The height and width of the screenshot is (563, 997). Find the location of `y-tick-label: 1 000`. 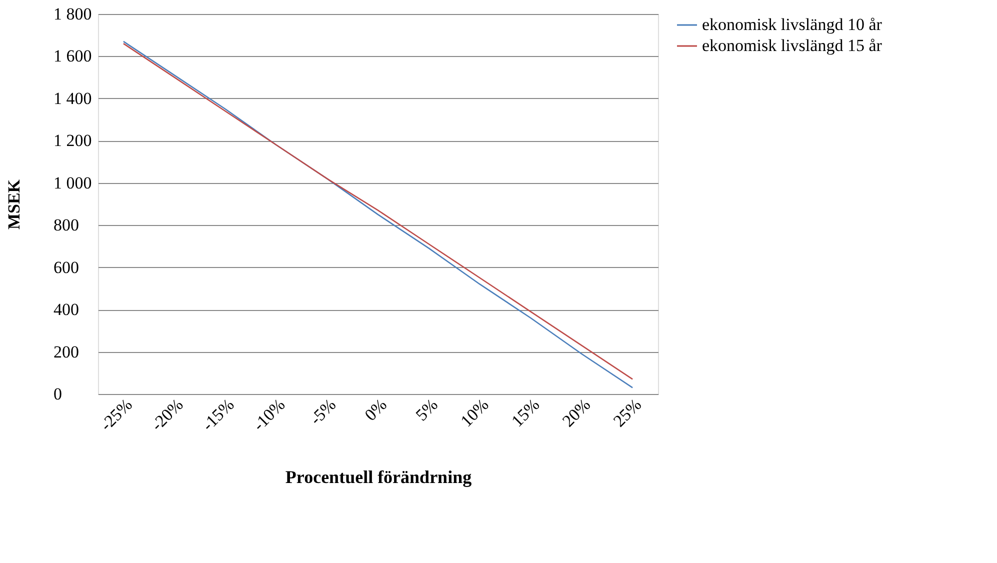

y-tick-label: 1 000 is located at coordinates (73, 182).